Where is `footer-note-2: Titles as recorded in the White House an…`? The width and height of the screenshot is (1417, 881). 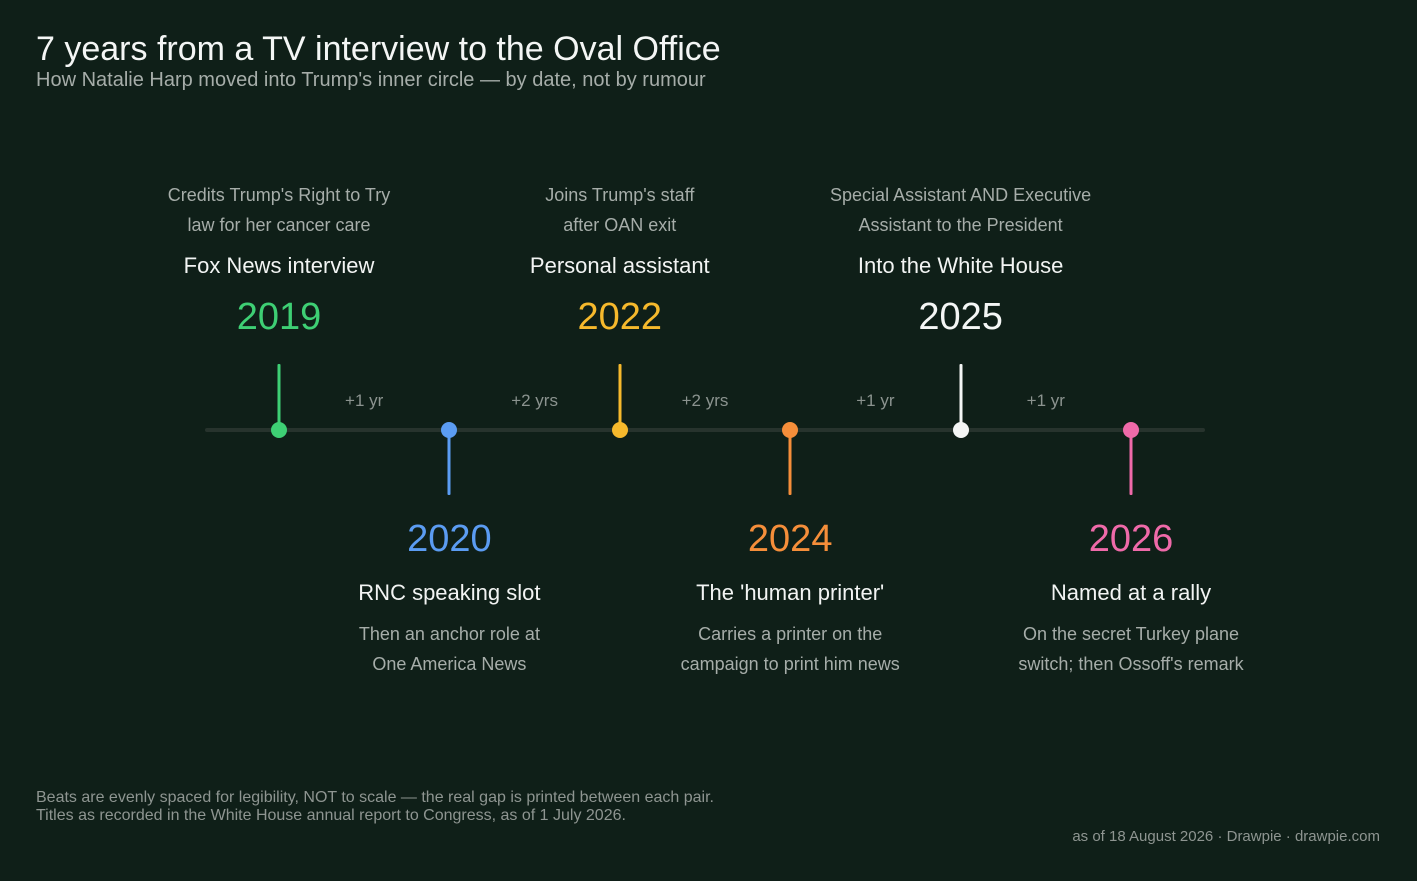 footer-note-2: Titles as recorded in the White House an… is located at coordinates (331, 815).